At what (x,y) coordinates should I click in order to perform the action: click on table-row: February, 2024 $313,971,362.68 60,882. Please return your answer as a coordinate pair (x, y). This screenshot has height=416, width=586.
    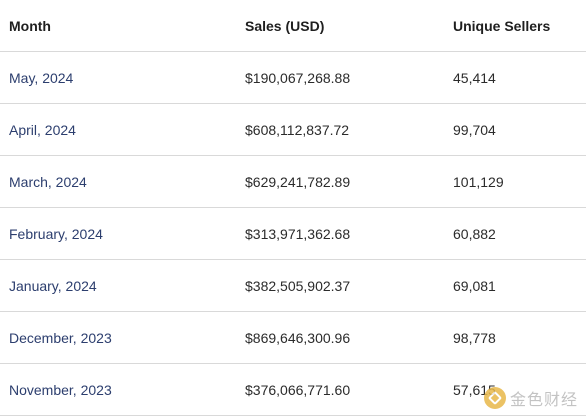
    Looking at the image, I should click on (293, 233).